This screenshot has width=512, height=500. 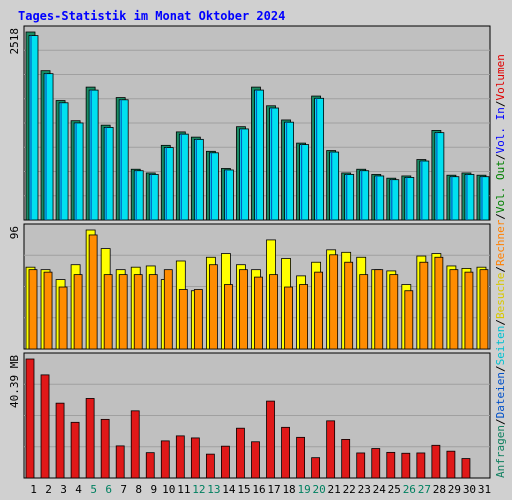 What do you see at coordinates (406, 465) in the screenshot?
I see `day-26-volume` at bounding box center [406, 465].